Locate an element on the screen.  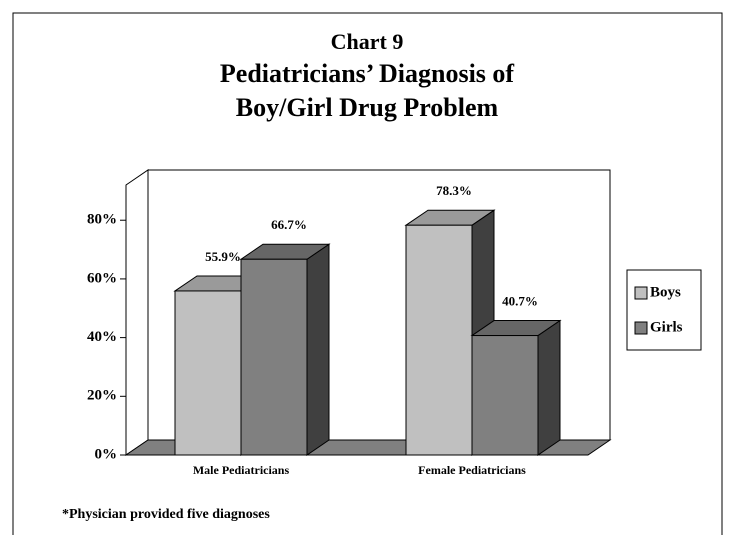
y-tick-label: 80% is located at coordinates (102, 220).